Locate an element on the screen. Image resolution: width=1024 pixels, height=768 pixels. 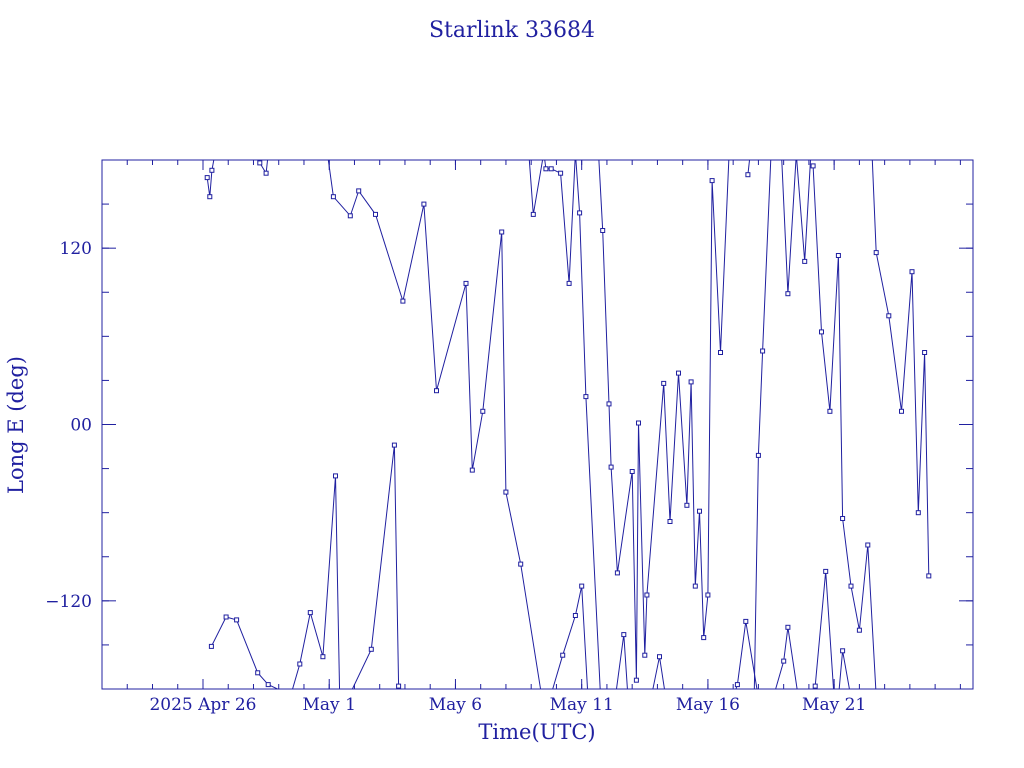
y-tick-label: 120 is located at coordinates (76, 249).